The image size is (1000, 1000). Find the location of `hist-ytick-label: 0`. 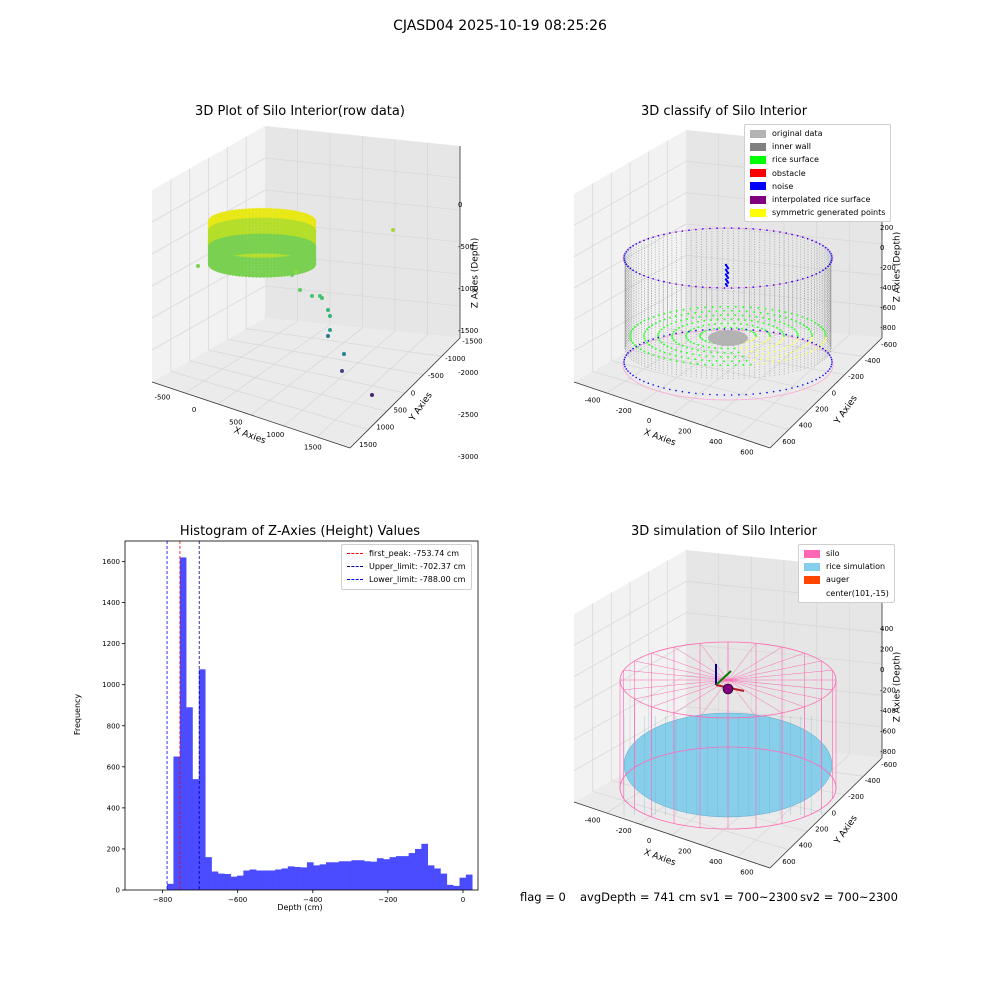

hist-ytick-label: 0 is located at coordinates (118, 891).